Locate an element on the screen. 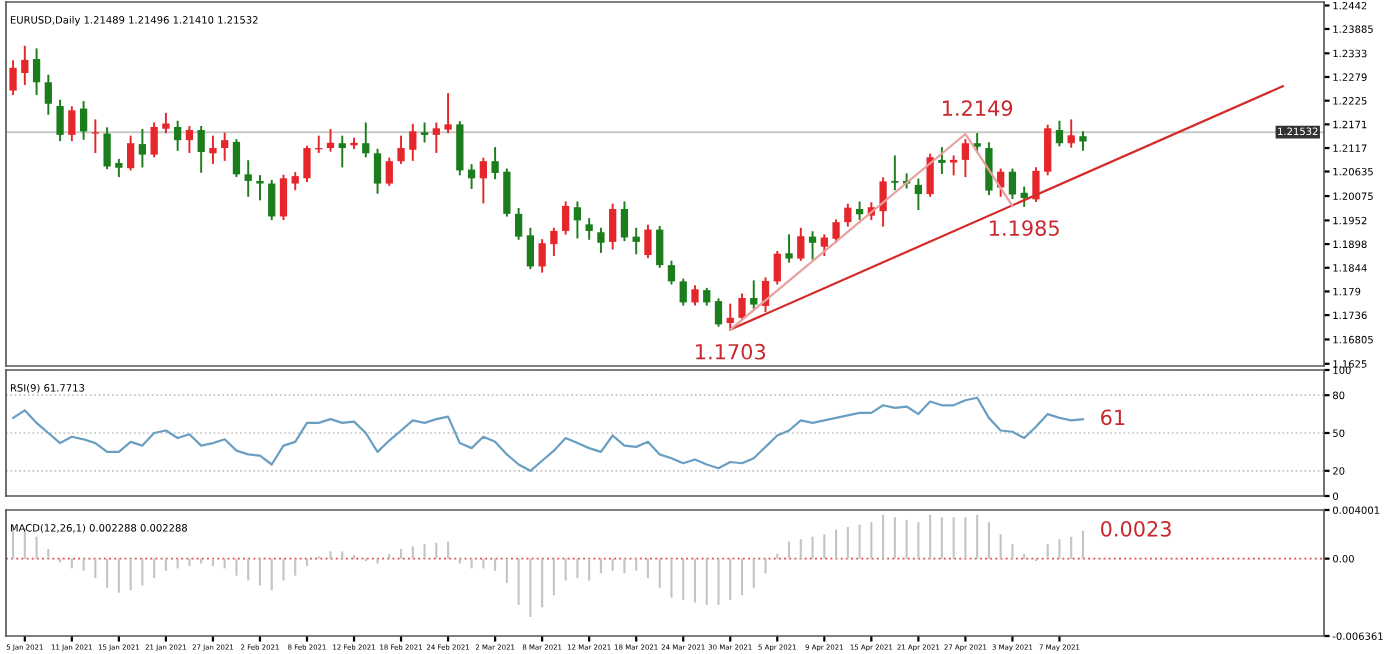  annotation: 1.1985 is located at coordinates (1024, 228).